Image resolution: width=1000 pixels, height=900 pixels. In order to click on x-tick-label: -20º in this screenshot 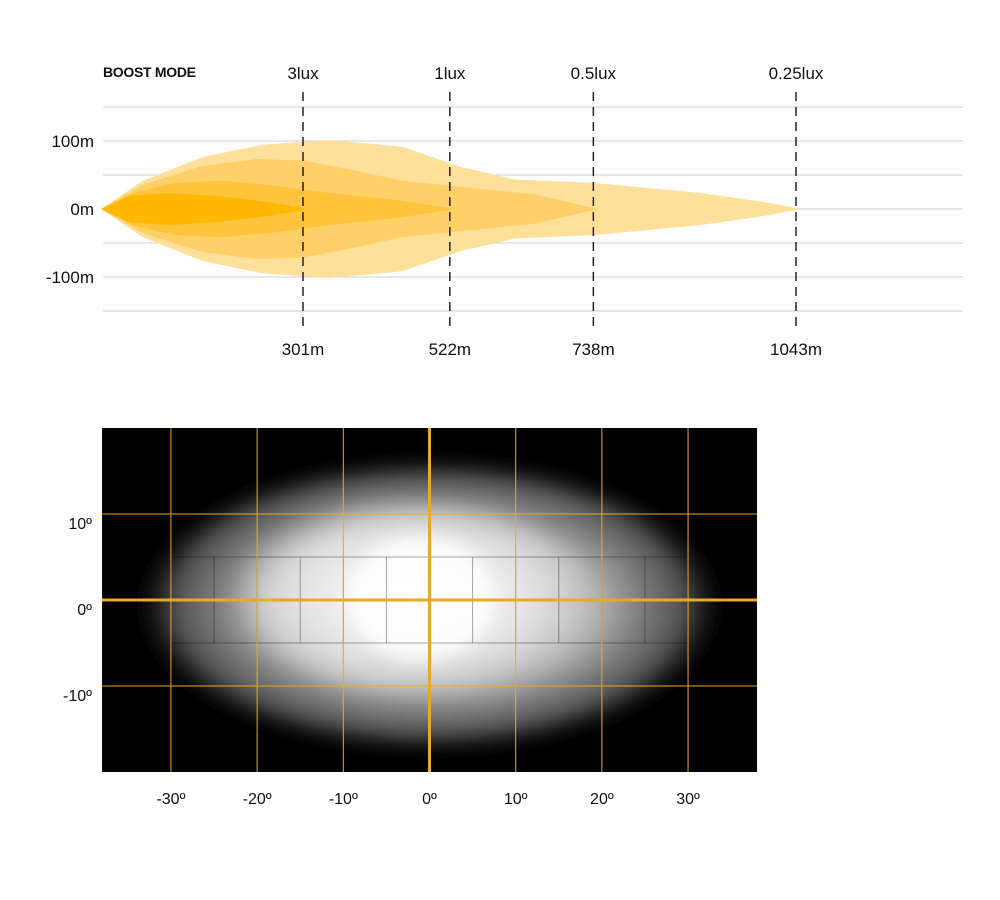, I will do `click(257, 799)`.